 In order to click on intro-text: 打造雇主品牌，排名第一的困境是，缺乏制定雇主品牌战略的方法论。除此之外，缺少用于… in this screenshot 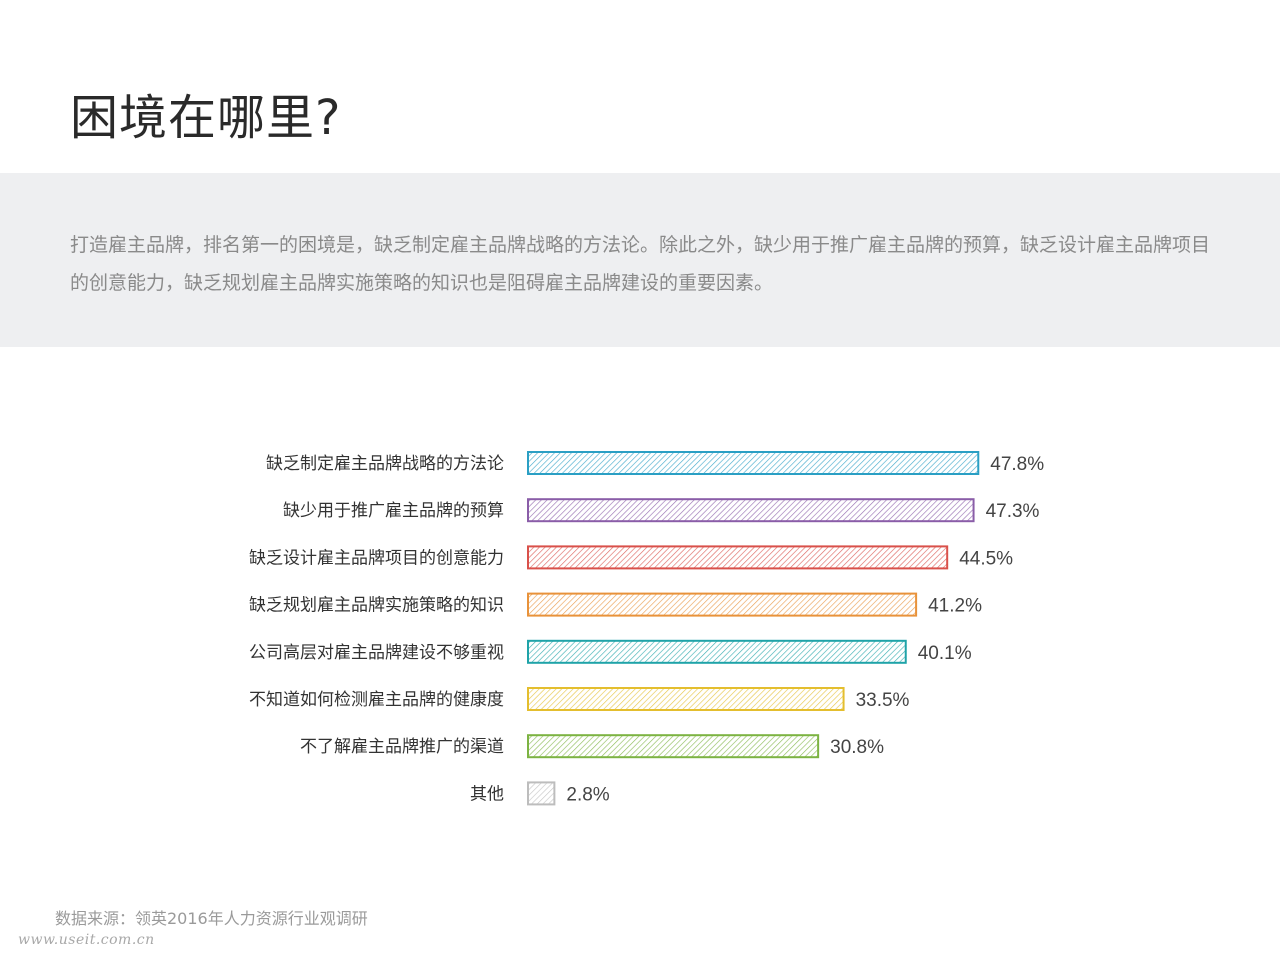, I will do `click(640, 264)`.